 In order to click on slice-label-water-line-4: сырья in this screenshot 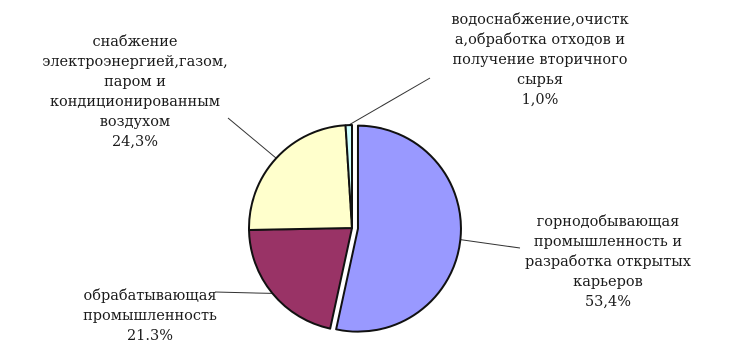, I will do `click(540, 80)`.